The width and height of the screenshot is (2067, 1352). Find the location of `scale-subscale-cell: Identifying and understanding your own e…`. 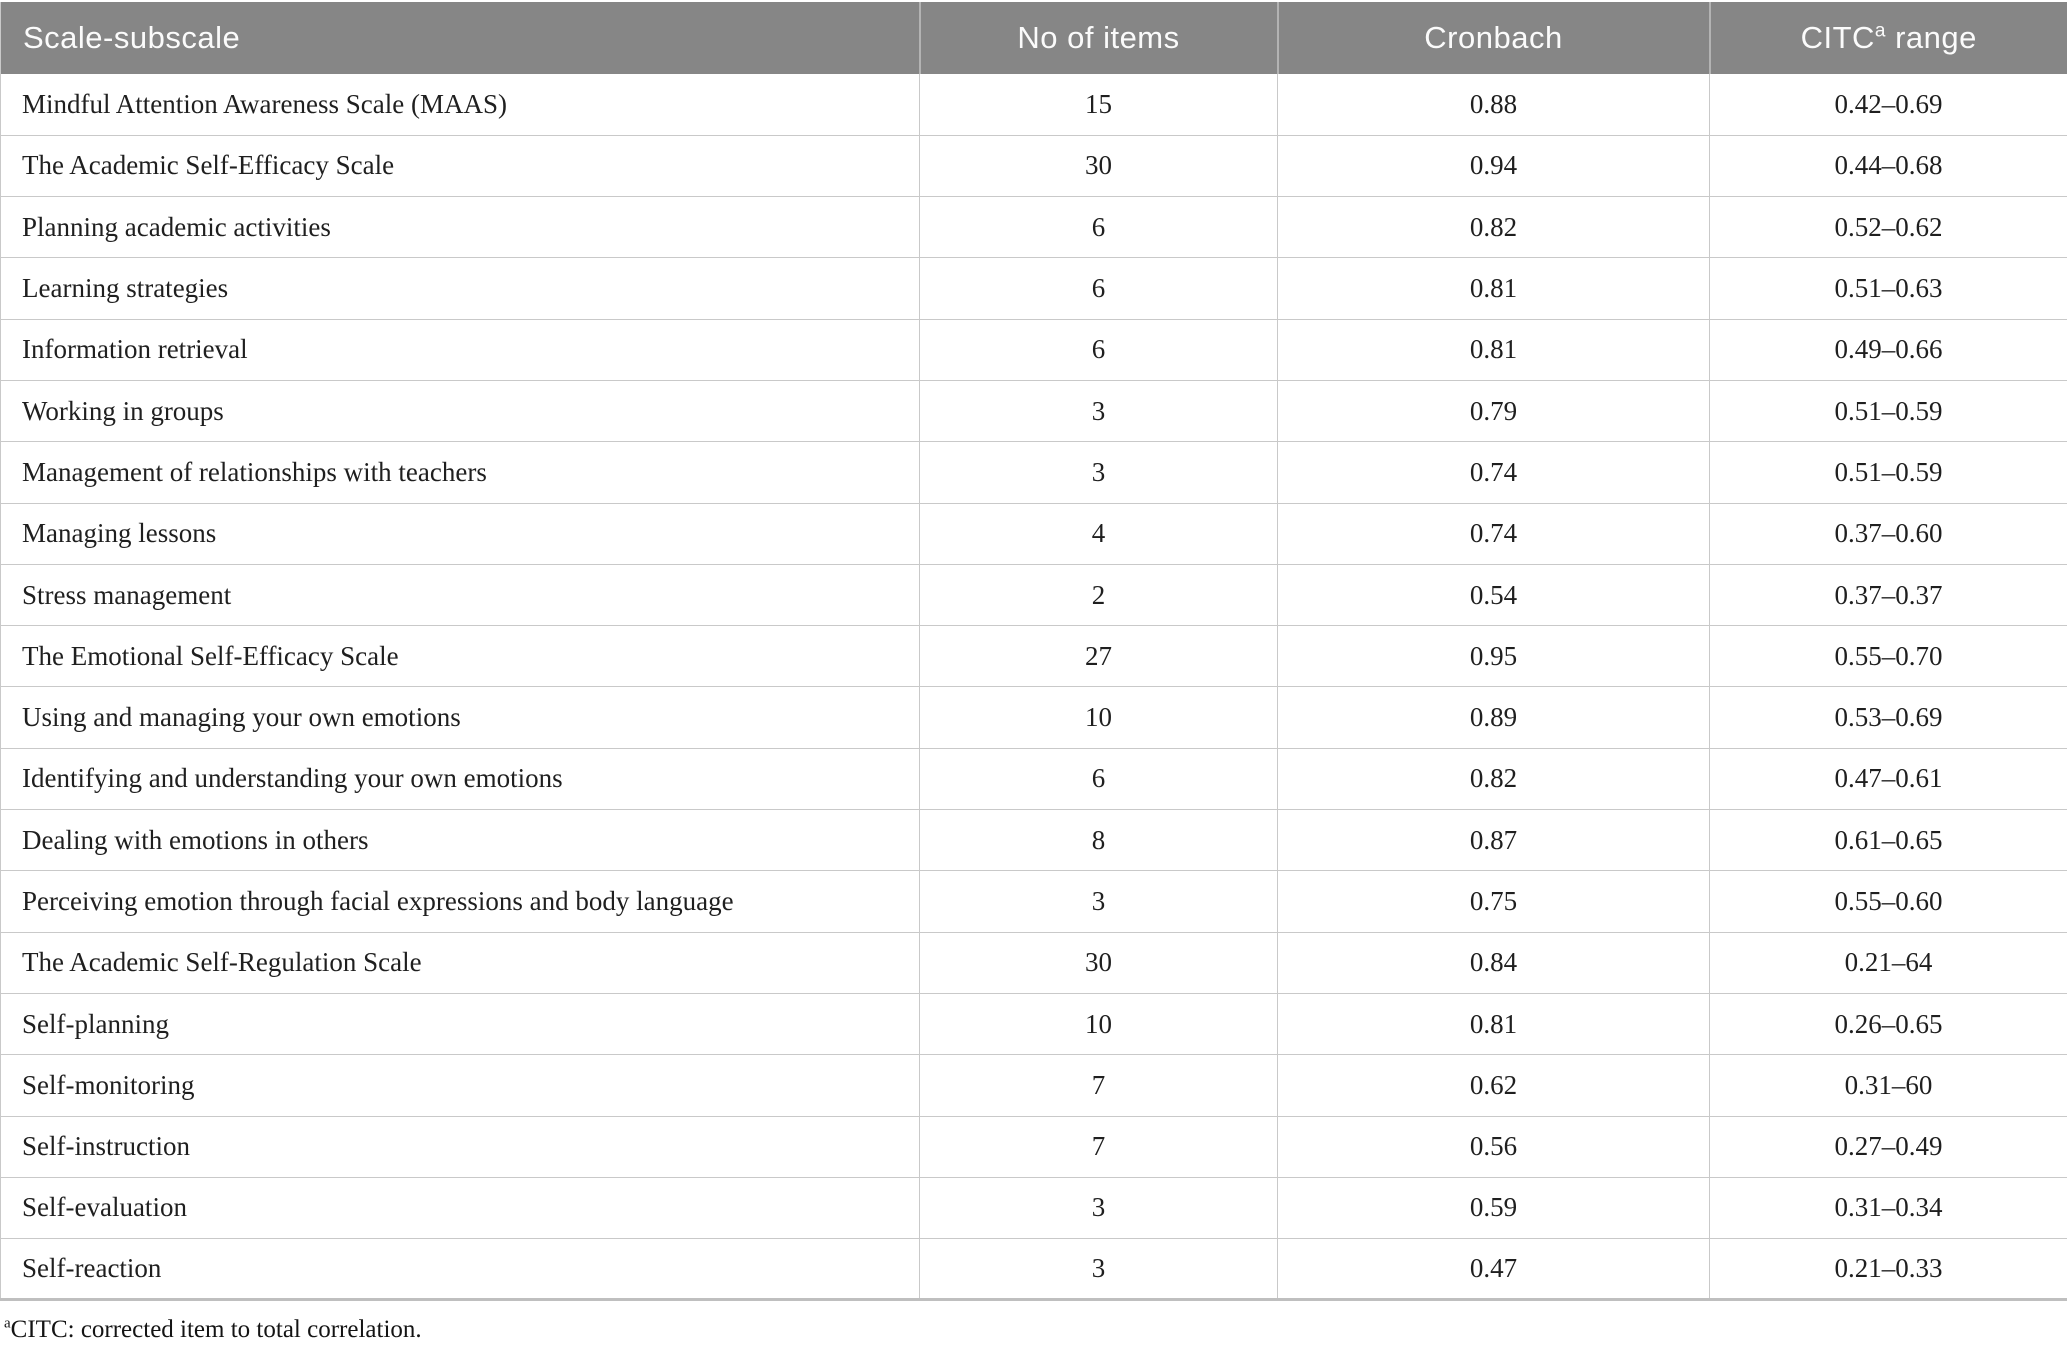

scale-subscale-cell: Identifying and understanding your own e… is located at coordinates (460, 779).